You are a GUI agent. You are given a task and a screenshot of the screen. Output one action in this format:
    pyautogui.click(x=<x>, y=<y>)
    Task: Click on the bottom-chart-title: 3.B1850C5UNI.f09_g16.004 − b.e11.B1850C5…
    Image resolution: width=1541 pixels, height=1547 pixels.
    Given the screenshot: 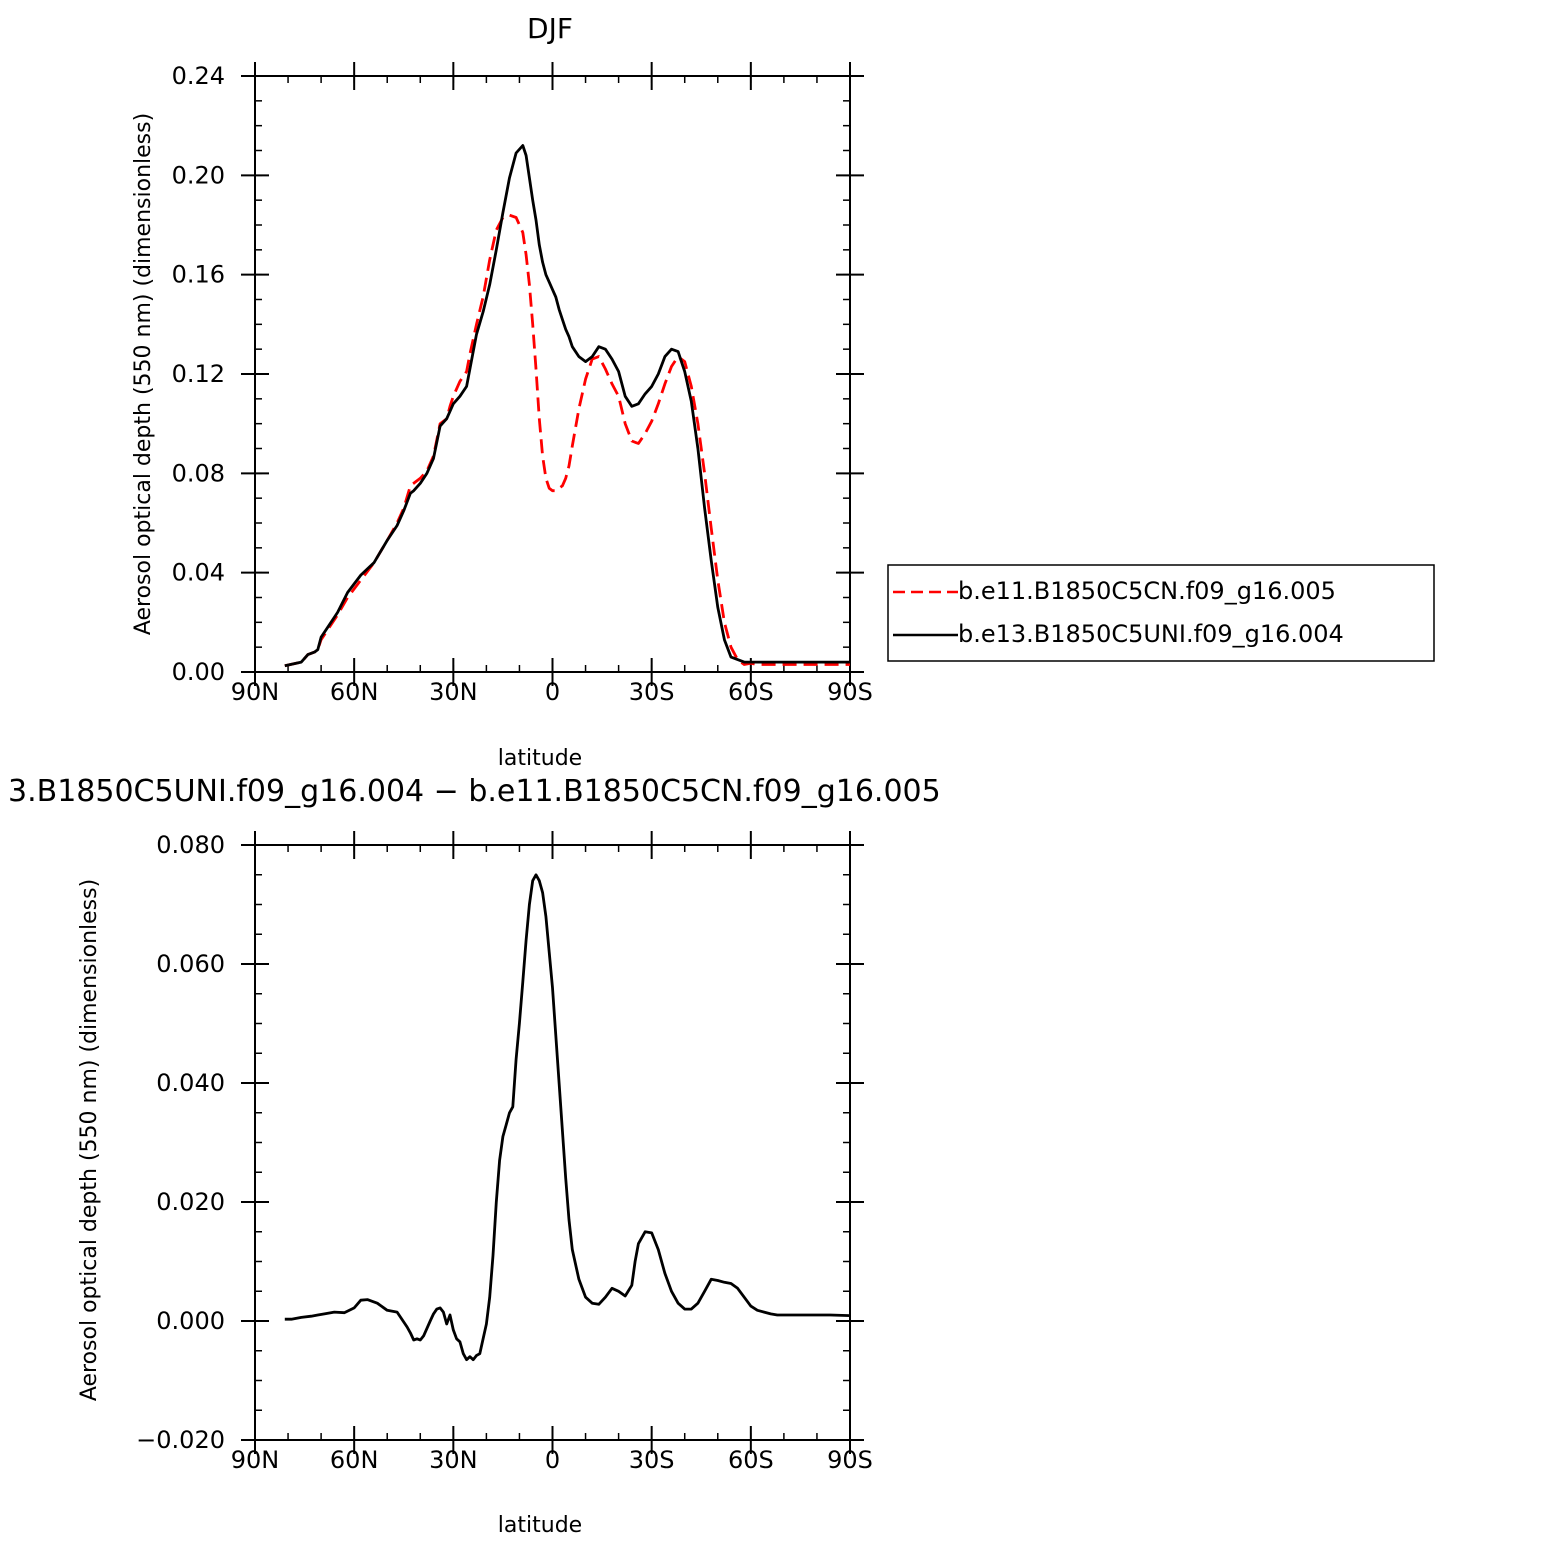 What is the action you would take?
    pyautogui.click(x=474, y=791)
    